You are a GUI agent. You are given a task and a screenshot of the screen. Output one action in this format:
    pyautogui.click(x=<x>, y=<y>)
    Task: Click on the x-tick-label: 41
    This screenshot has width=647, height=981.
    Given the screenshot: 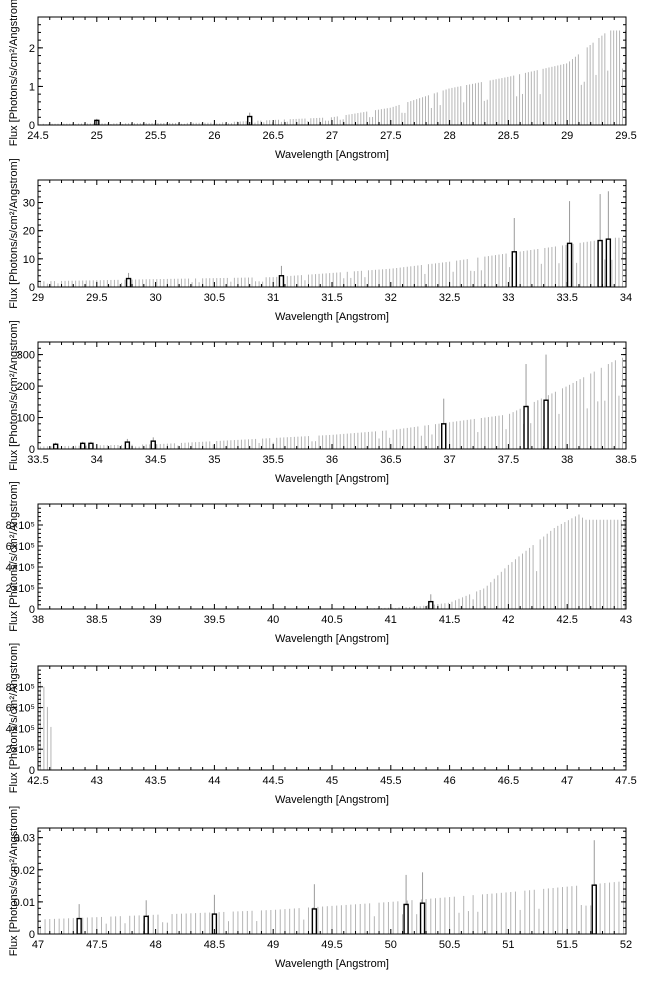 What is the action you would take?
    pyautogui.click(x=391, y=620)
    